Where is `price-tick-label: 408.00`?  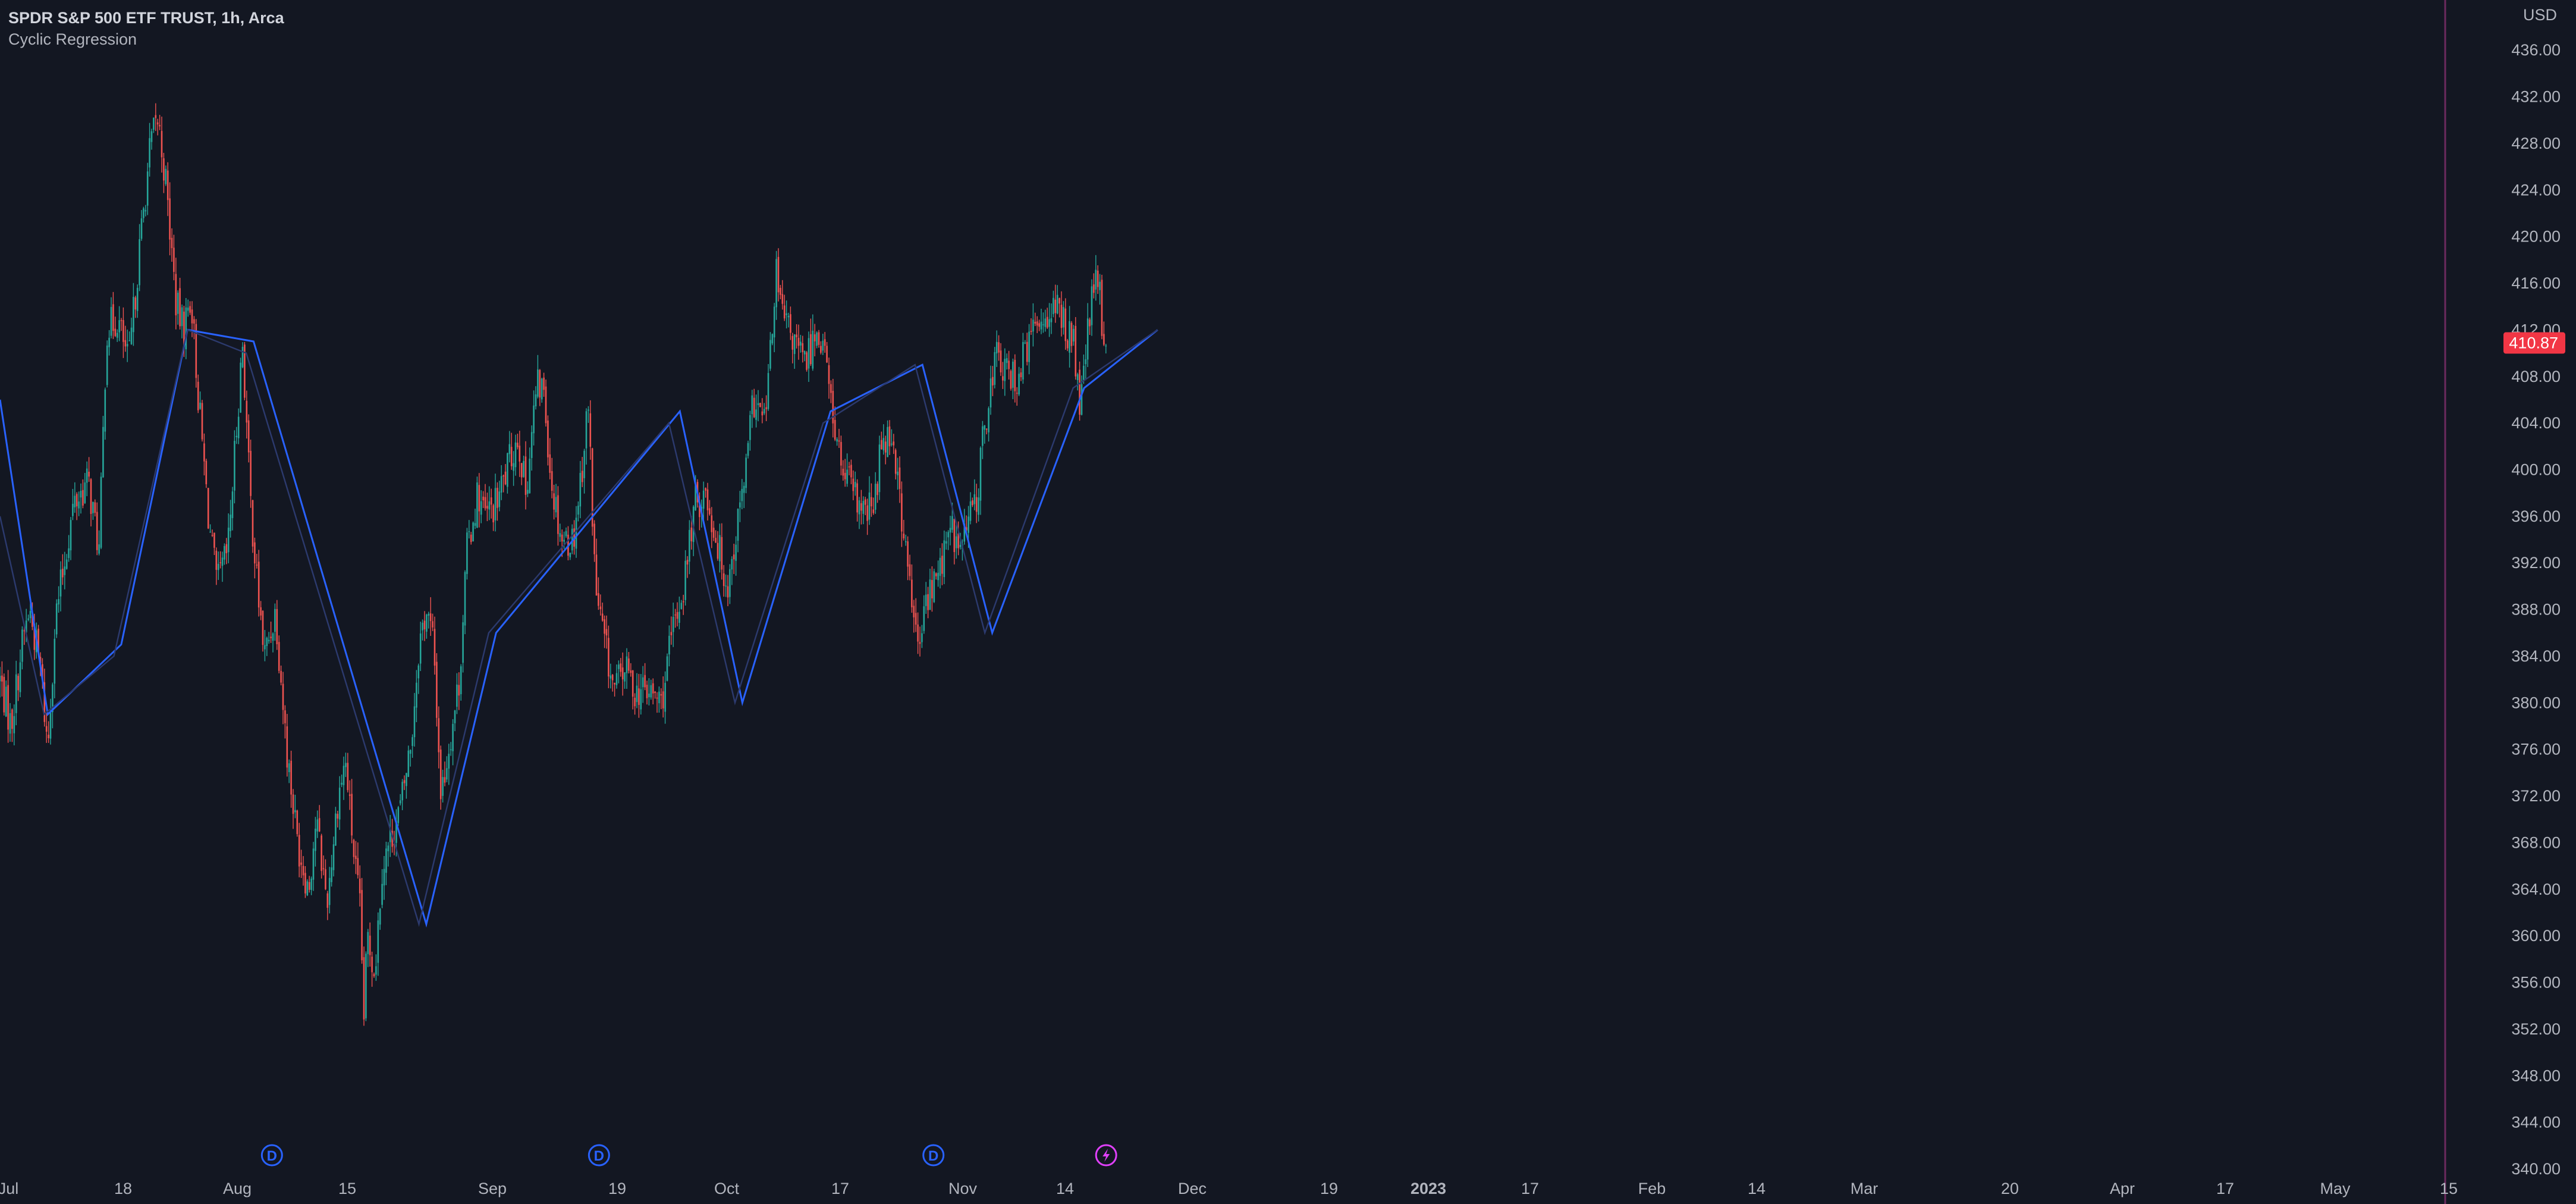 price-tick-label: 408.00 is located at coordinates (2536, 376).